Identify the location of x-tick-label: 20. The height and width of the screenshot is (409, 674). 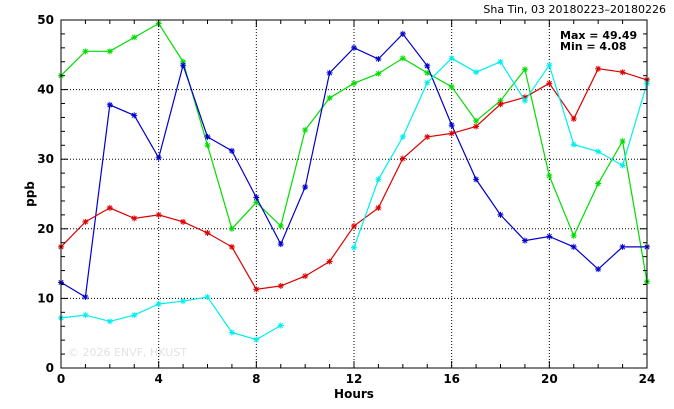
(549, 379).